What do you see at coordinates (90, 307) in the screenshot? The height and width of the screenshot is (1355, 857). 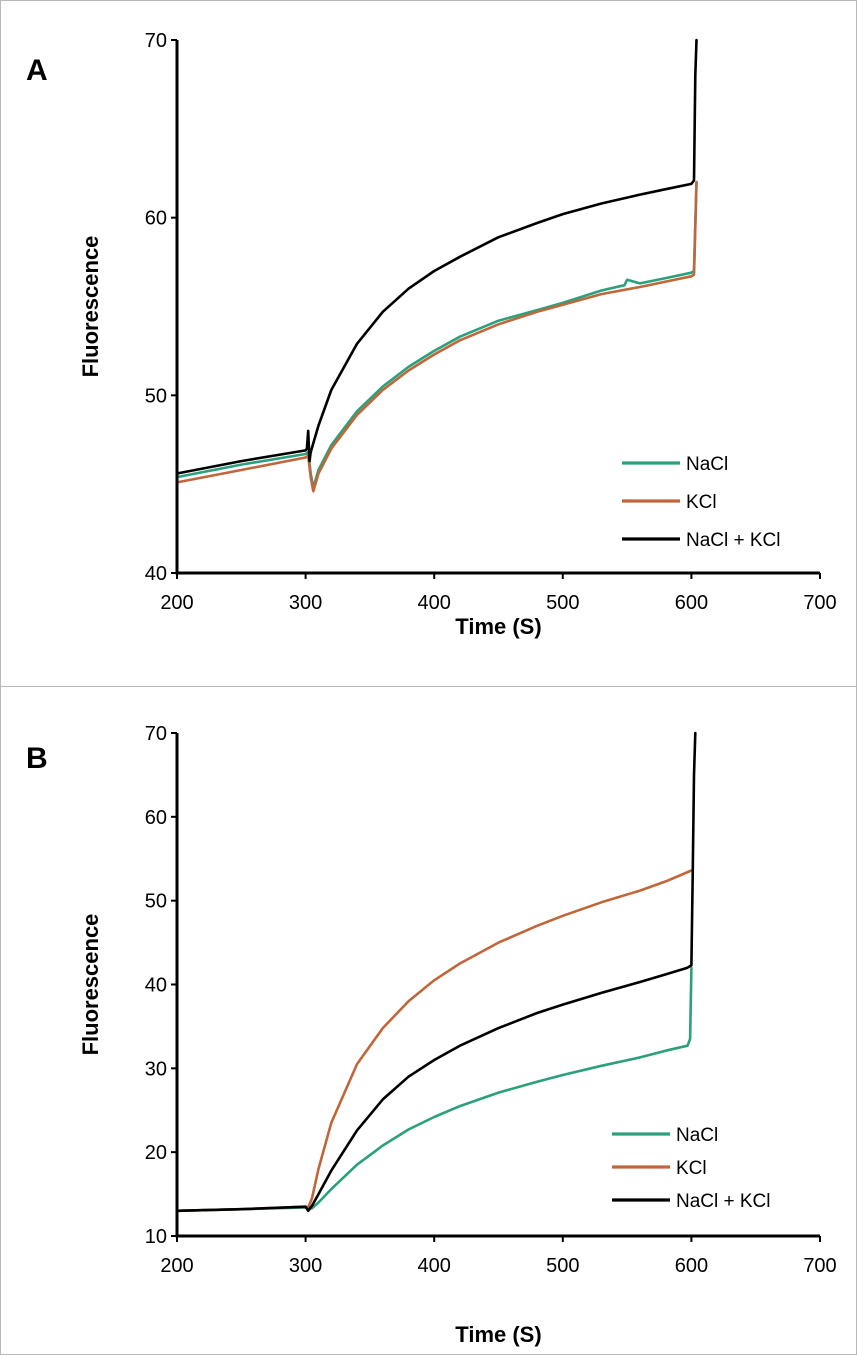 I see `panel-a-y-axis-title: Fluorescence` at bounding box center [90, 307].